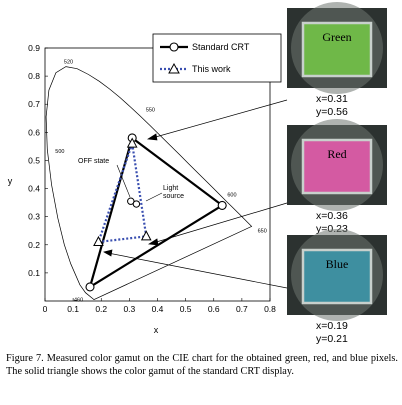  What do you see at coordinates (332, 99) in the screenshot?
I see `swatch-x-value: x=0.31` at bounding box center [332, 99].